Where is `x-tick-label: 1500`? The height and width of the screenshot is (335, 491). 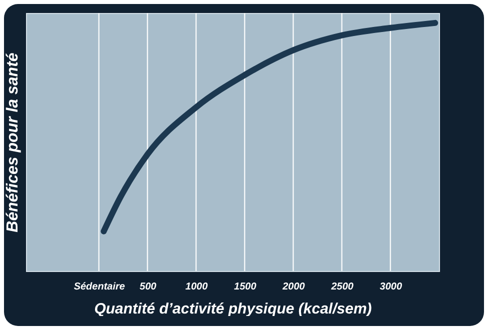
x-tick-label: 1500 is located at coordinates (245, 287).